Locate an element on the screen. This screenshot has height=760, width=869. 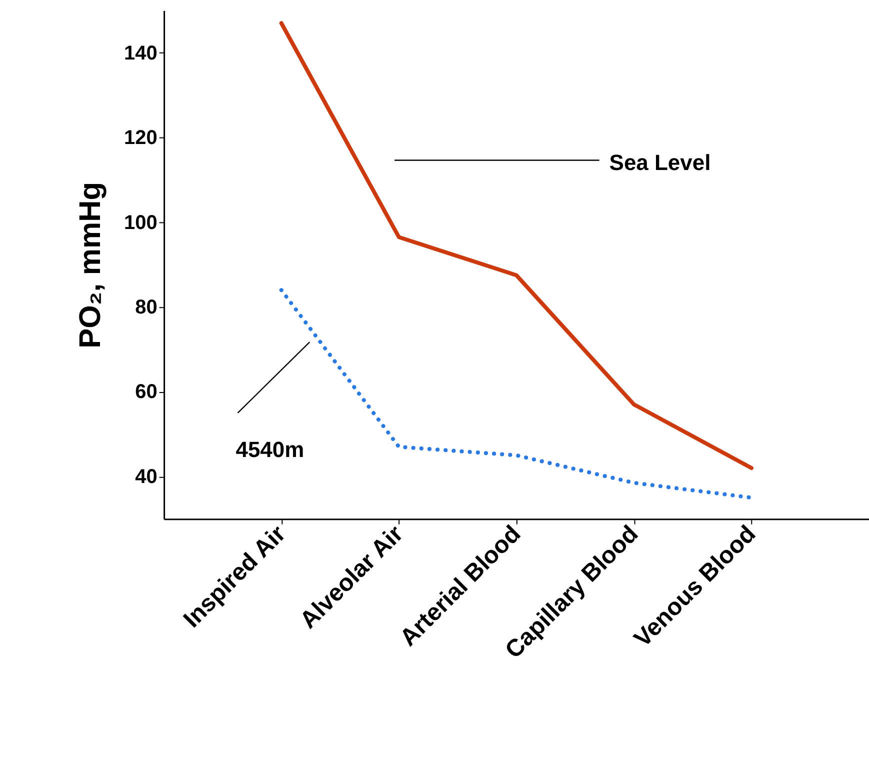
y-tick-label: 140 is located at coordinates (141, 53).